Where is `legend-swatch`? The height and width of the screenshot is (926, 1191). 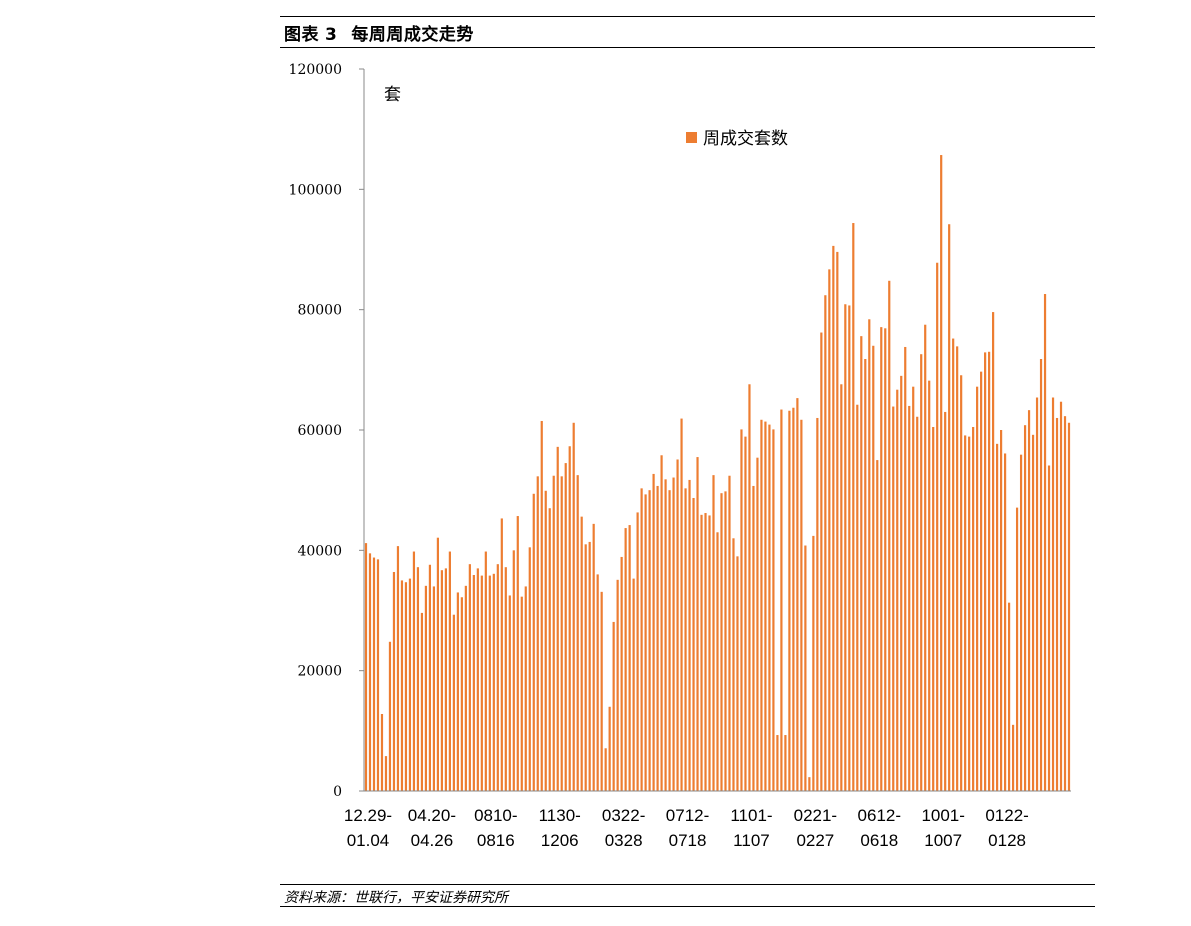
legend-swatch is located at coordinates (691, 137).